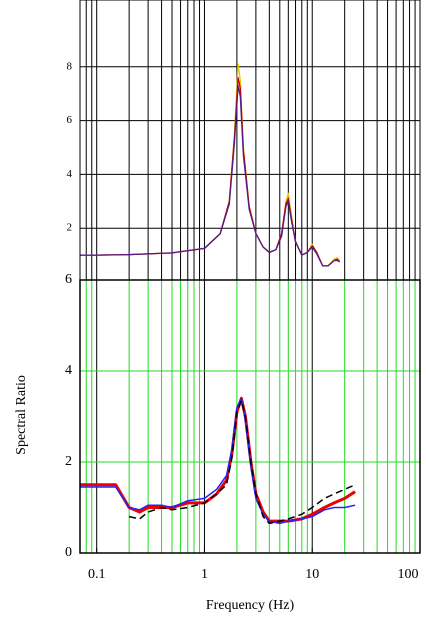 This screenshot has height=618, width=426. Describe the element at coordinates (97, 574) in the screenshot. I see `x-tick-label: 0.1` at that location.